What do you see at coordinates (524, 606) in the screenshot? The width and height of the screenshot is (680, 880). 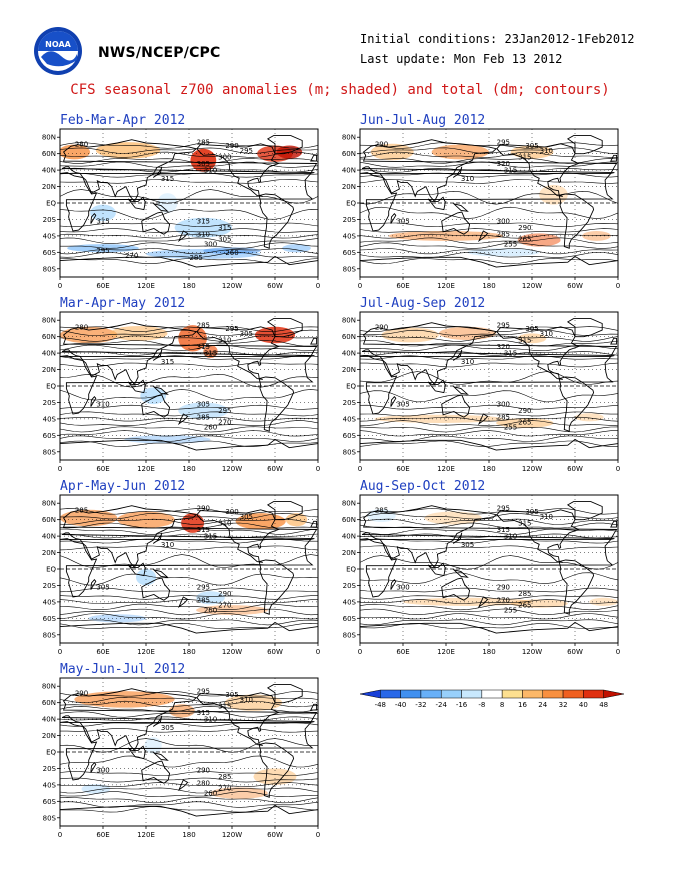 I see `contour-label: 265` at bounding box center [524, 606].